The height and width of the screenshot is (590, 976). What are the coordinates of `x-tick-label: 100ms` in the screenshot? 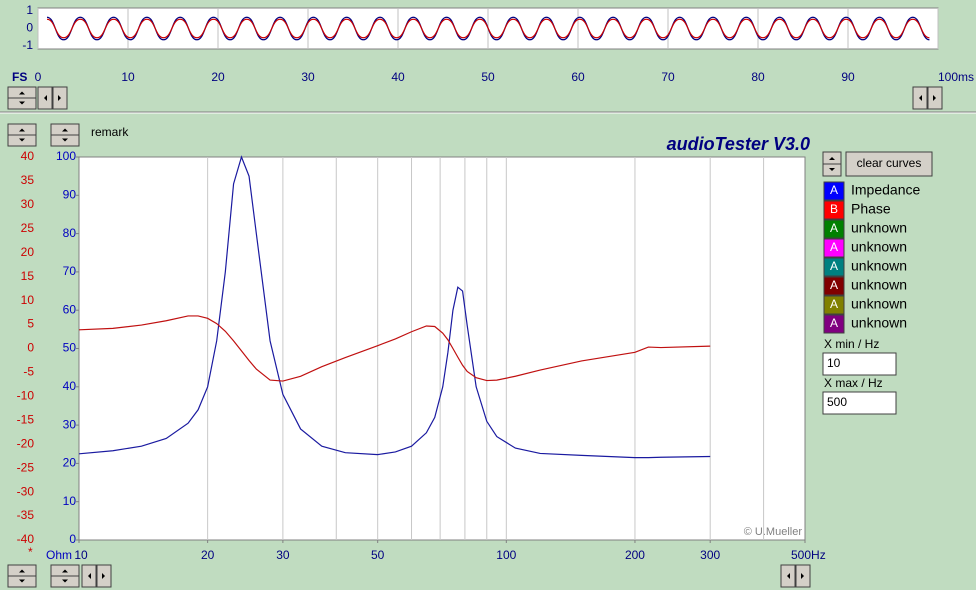 It's located at (956, 77).